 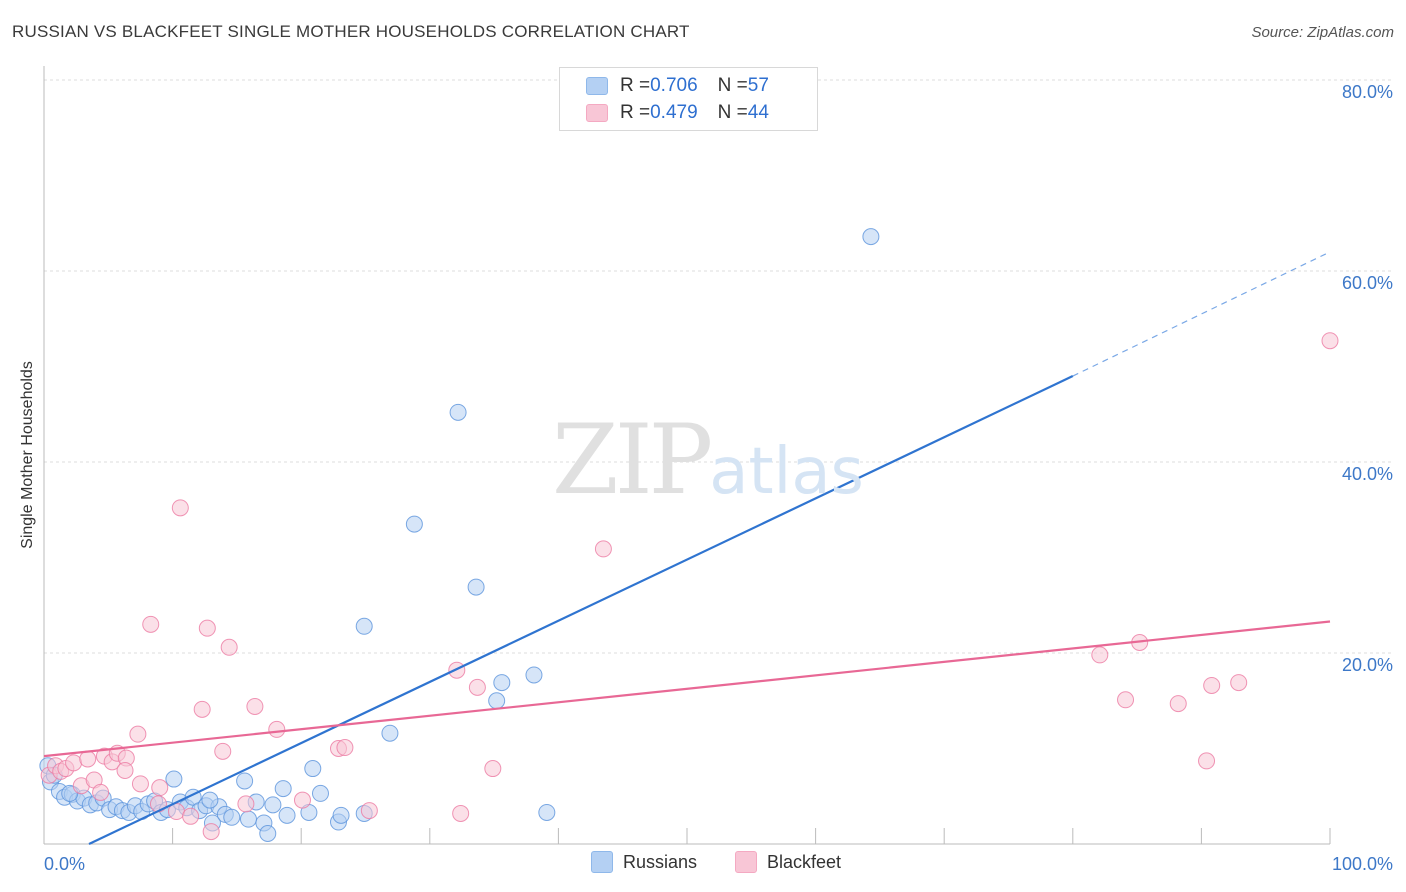 I want to click on legend-r-value: 0.479, so click(x=674, y=112).